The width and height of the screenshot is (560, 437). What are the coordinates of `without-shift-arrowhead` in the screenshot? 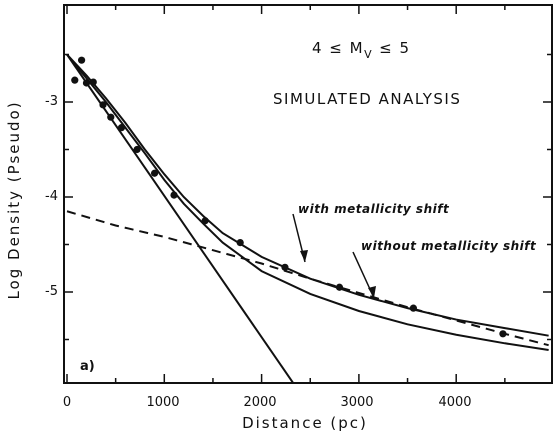 It's located at (372, 292).